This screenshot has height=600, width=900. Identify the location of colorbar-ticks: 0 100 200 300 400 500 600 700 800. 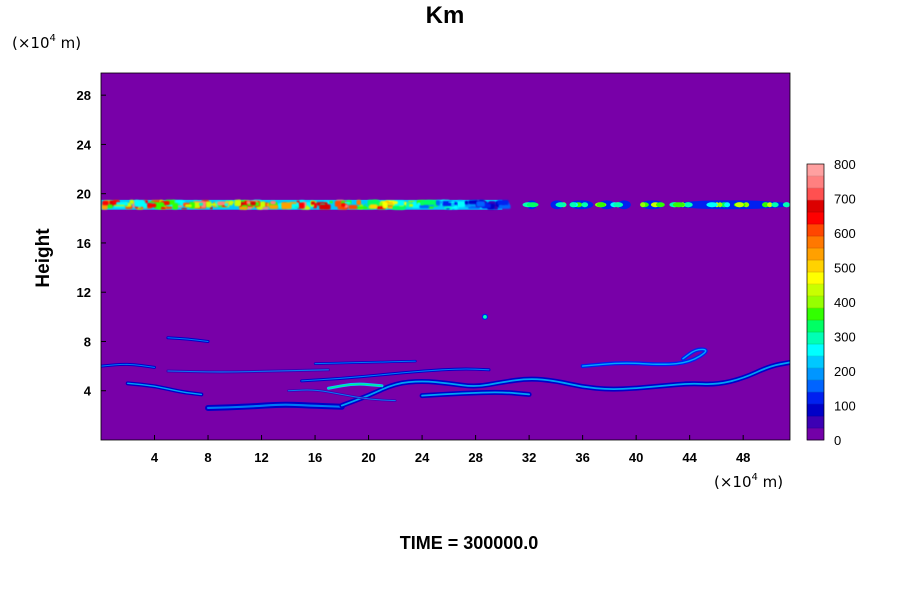
(845, 302).